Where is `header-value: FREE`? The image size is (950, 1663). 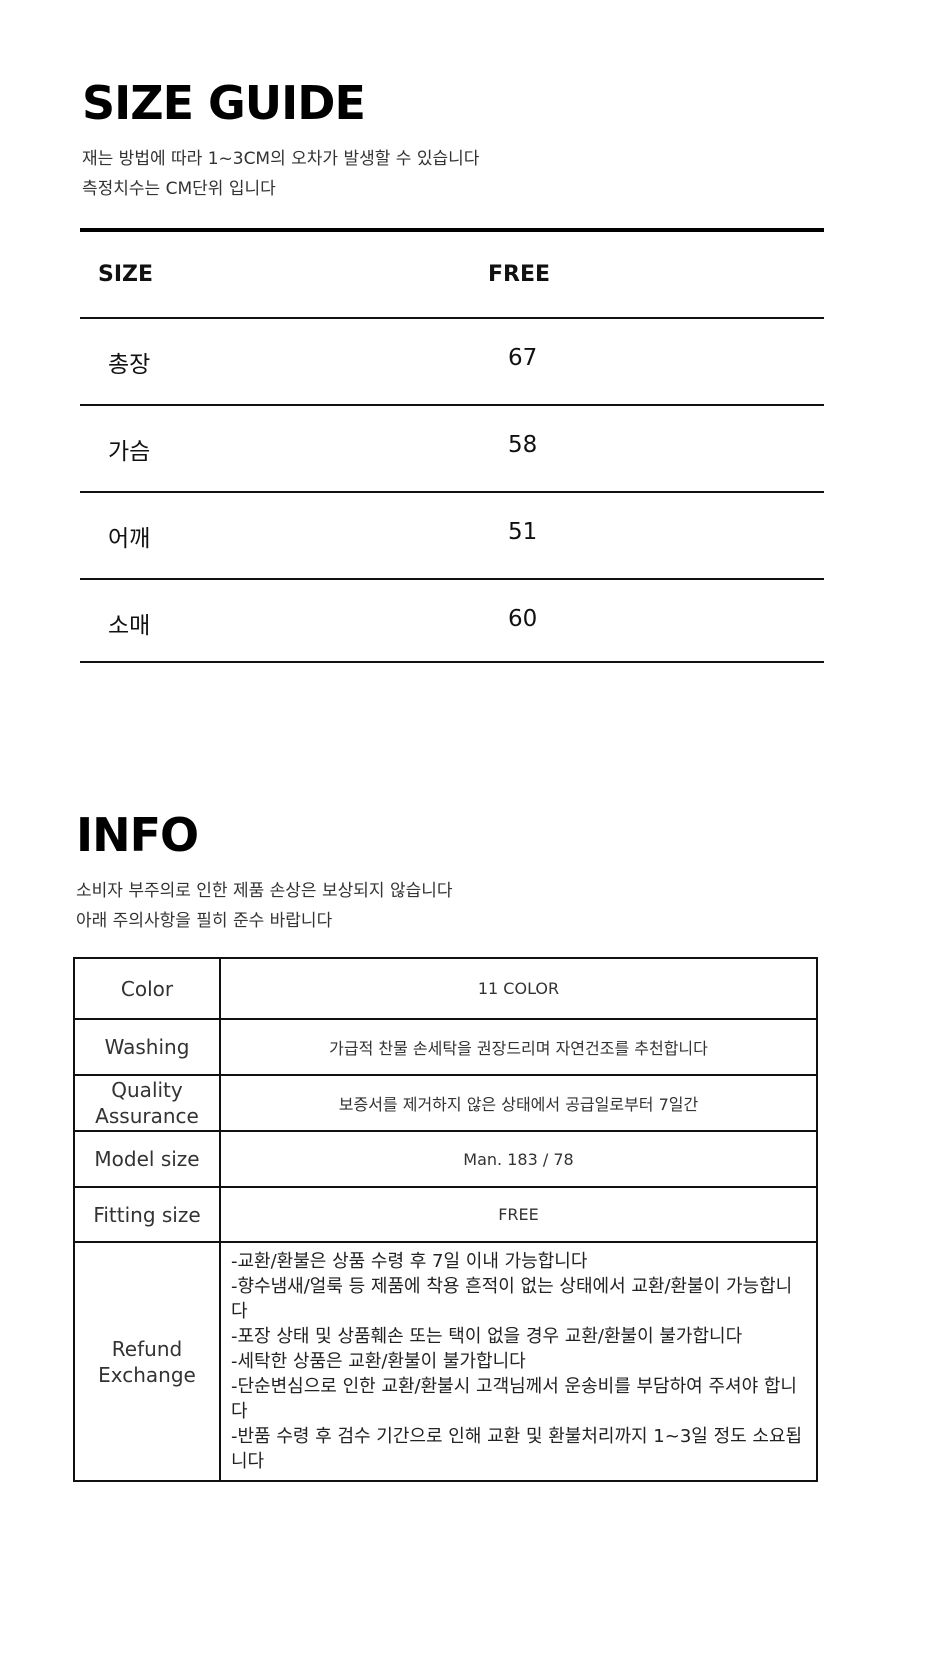
header-value: FREE is located at coordinates (519, 274).